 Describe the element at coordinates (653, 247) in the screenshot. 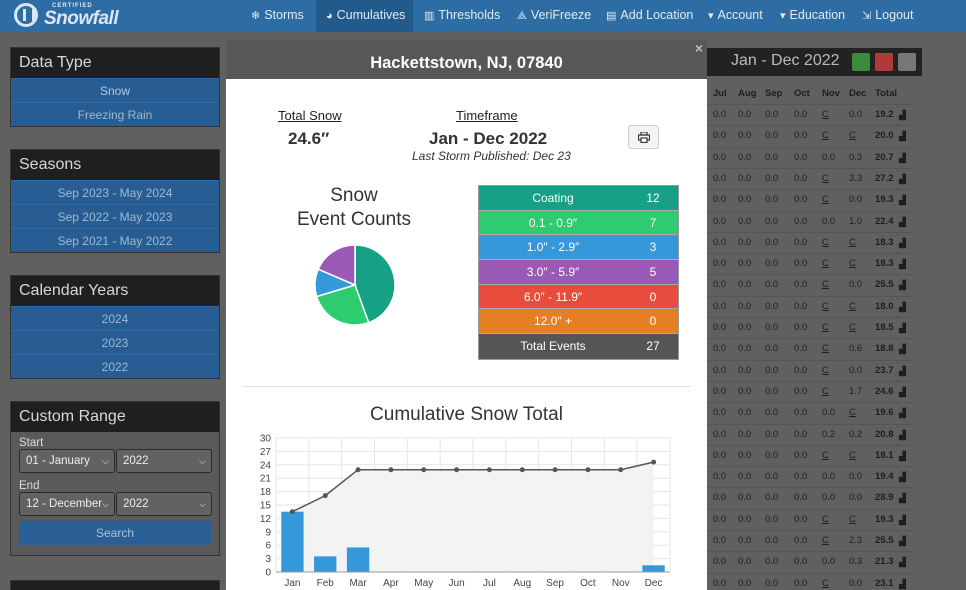

I see `event-count-value: 3` at that location.